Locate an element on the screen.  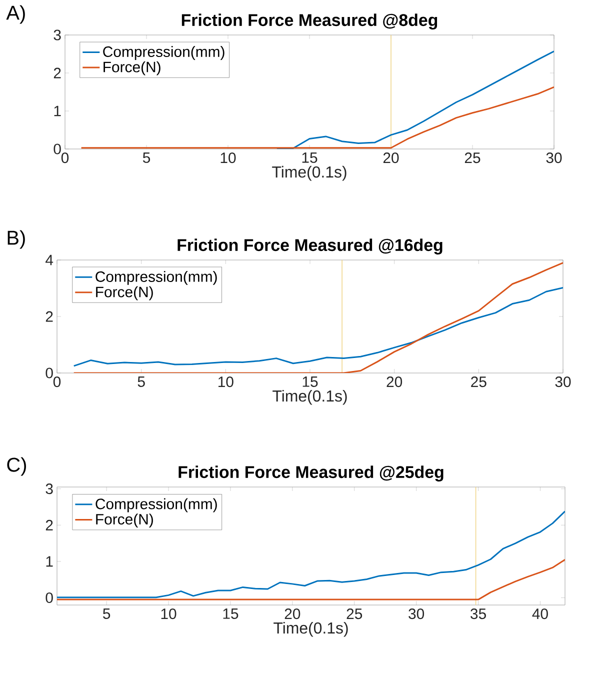
y-tick-label: 4 is located at coordinates (50, 260).